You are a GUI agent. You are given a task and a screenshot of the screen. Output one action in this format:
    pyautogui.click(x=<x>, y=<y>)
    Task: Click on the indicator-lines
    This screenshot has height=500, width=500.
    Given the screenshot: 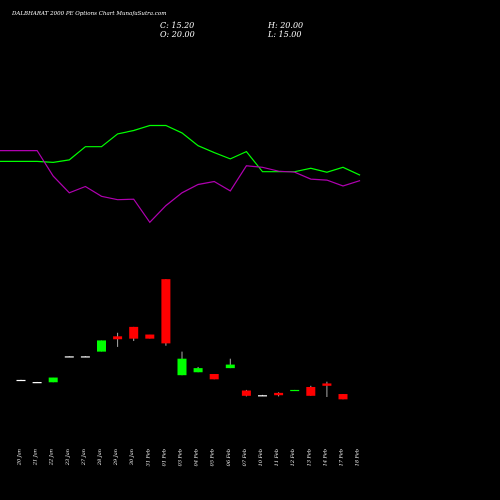 What is the action you would take?
    pyautogui.click(x=180, y=174)
    